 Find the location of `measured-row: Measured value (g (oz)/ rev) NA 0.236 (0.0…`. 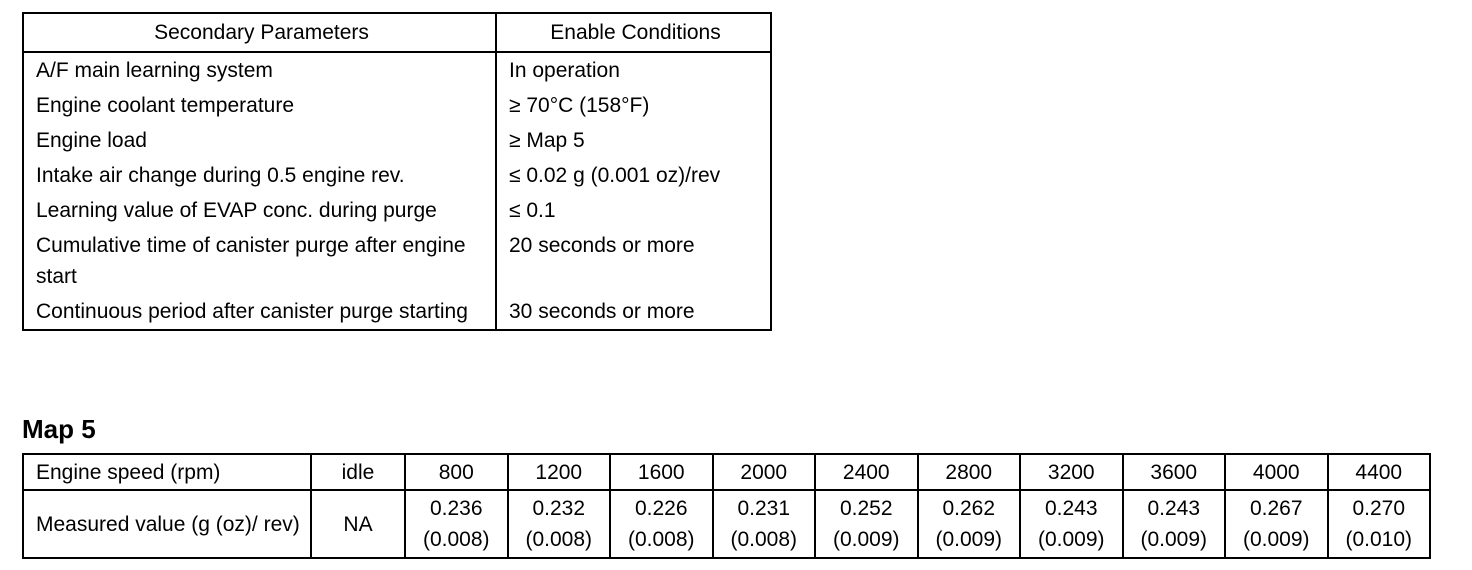

measured-row: Measured value (g (oz)/ rev) NA 0.236 (0.0… is located at coordinates (726, 524).